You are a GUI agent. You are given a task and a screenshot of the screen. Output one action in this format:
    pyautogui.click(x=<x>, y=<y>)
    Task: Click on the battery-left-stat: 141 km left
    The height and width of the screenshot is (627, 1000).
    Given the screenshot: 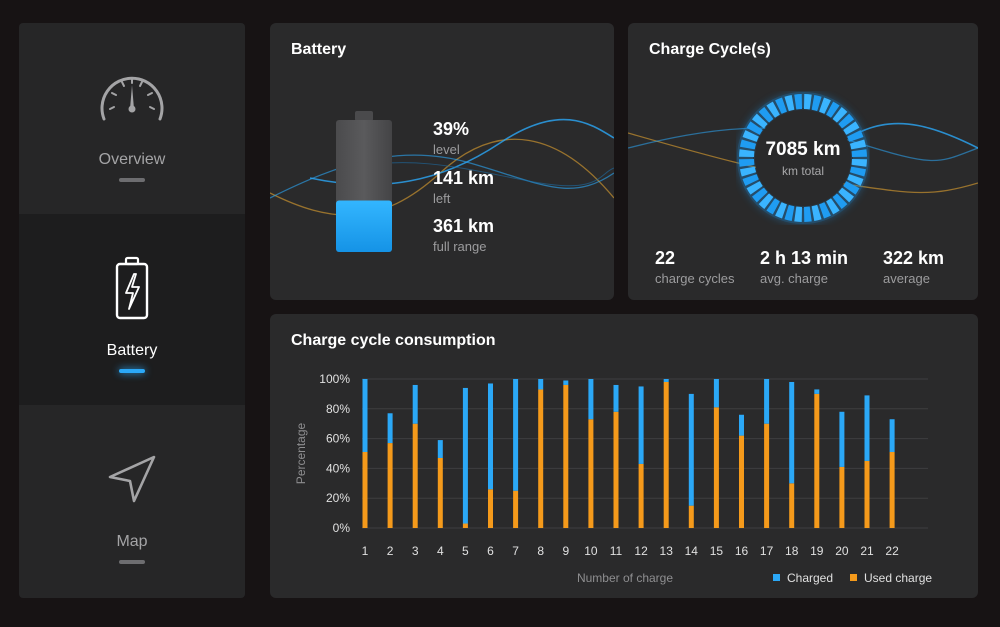 What is the action you would take?
    pyautogui.click(x=463, y=187)
    